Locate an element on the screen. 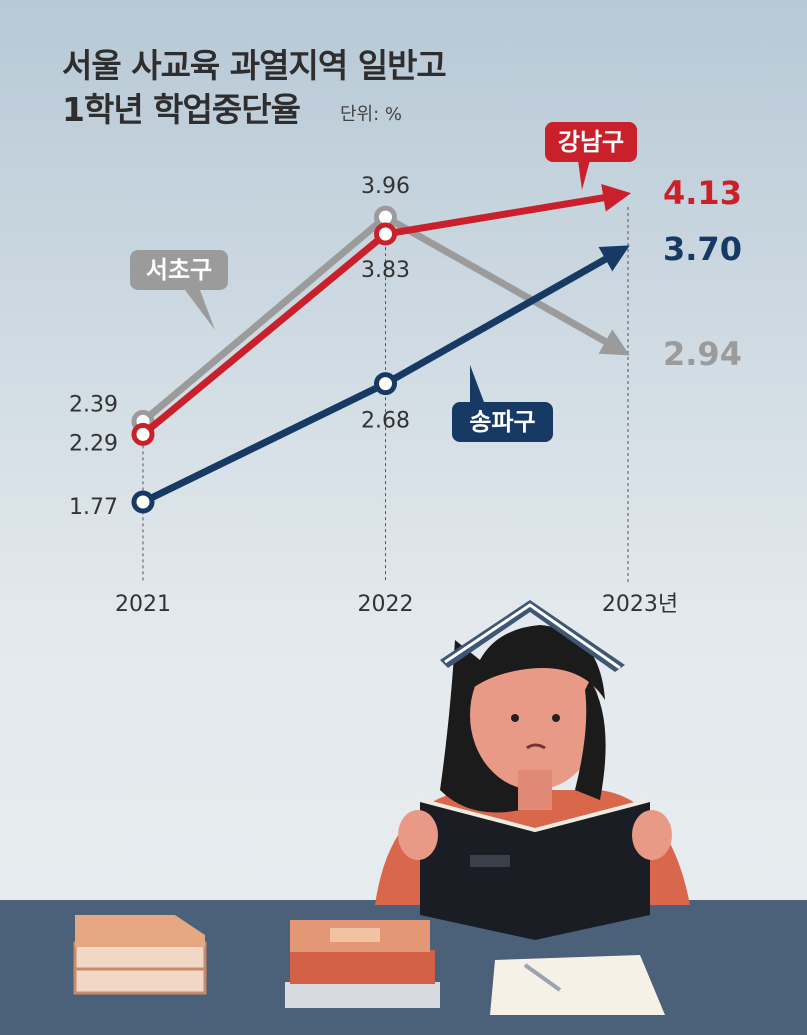  legend-label: 송파구 is located at coordinates (502, 422).